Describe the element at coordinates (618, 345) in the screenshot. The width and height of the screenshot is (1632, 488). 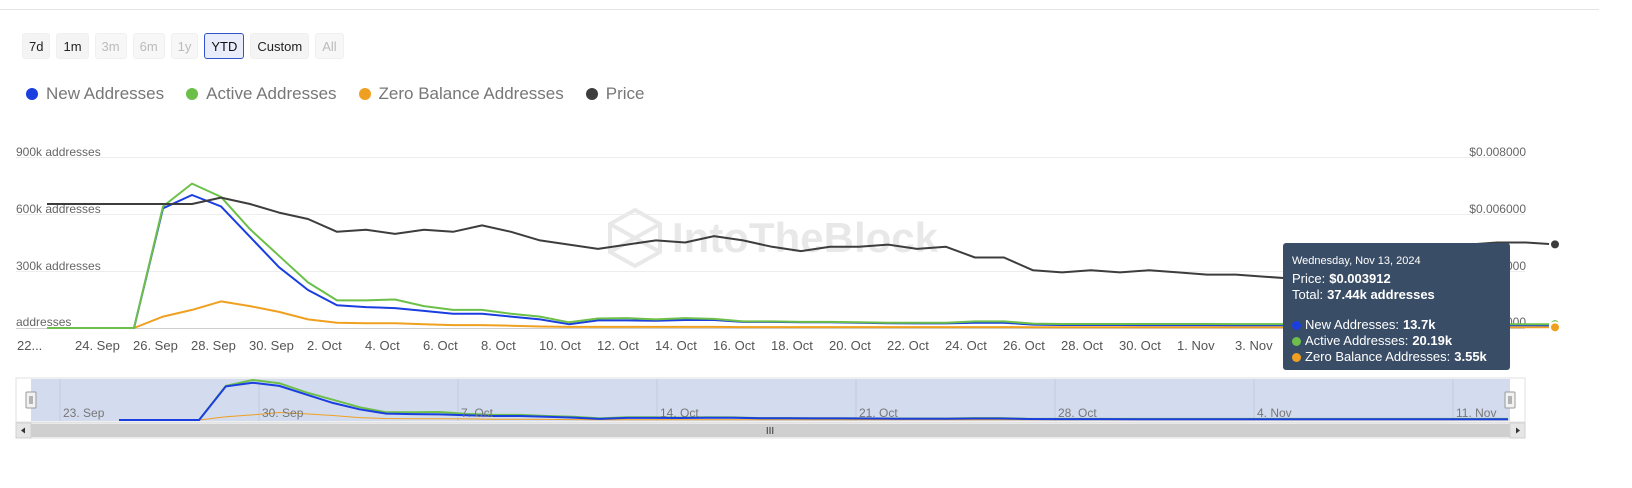
I see `x-tick-label: 12. Oct` at that location.